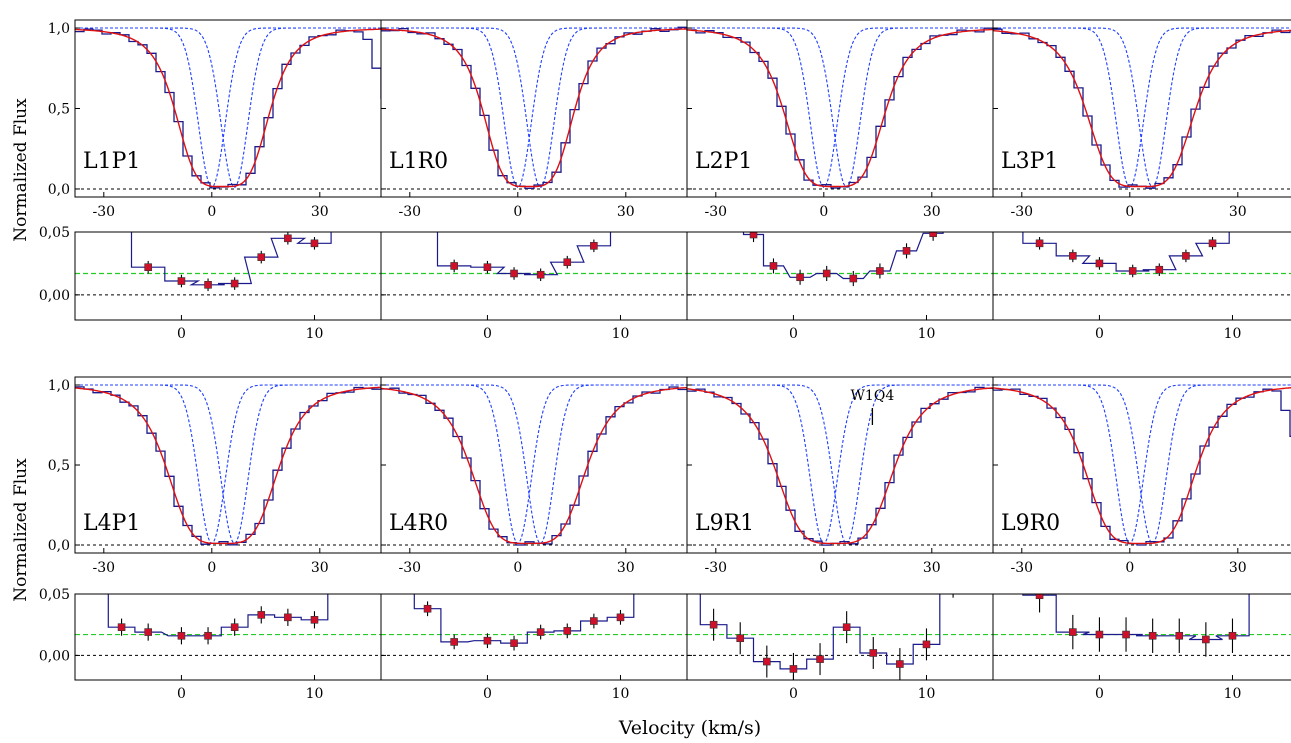 The width and height of the screenshot is (1291, 743). I want to click on residual-y-tick-label: 0,00, so click(54, 656).